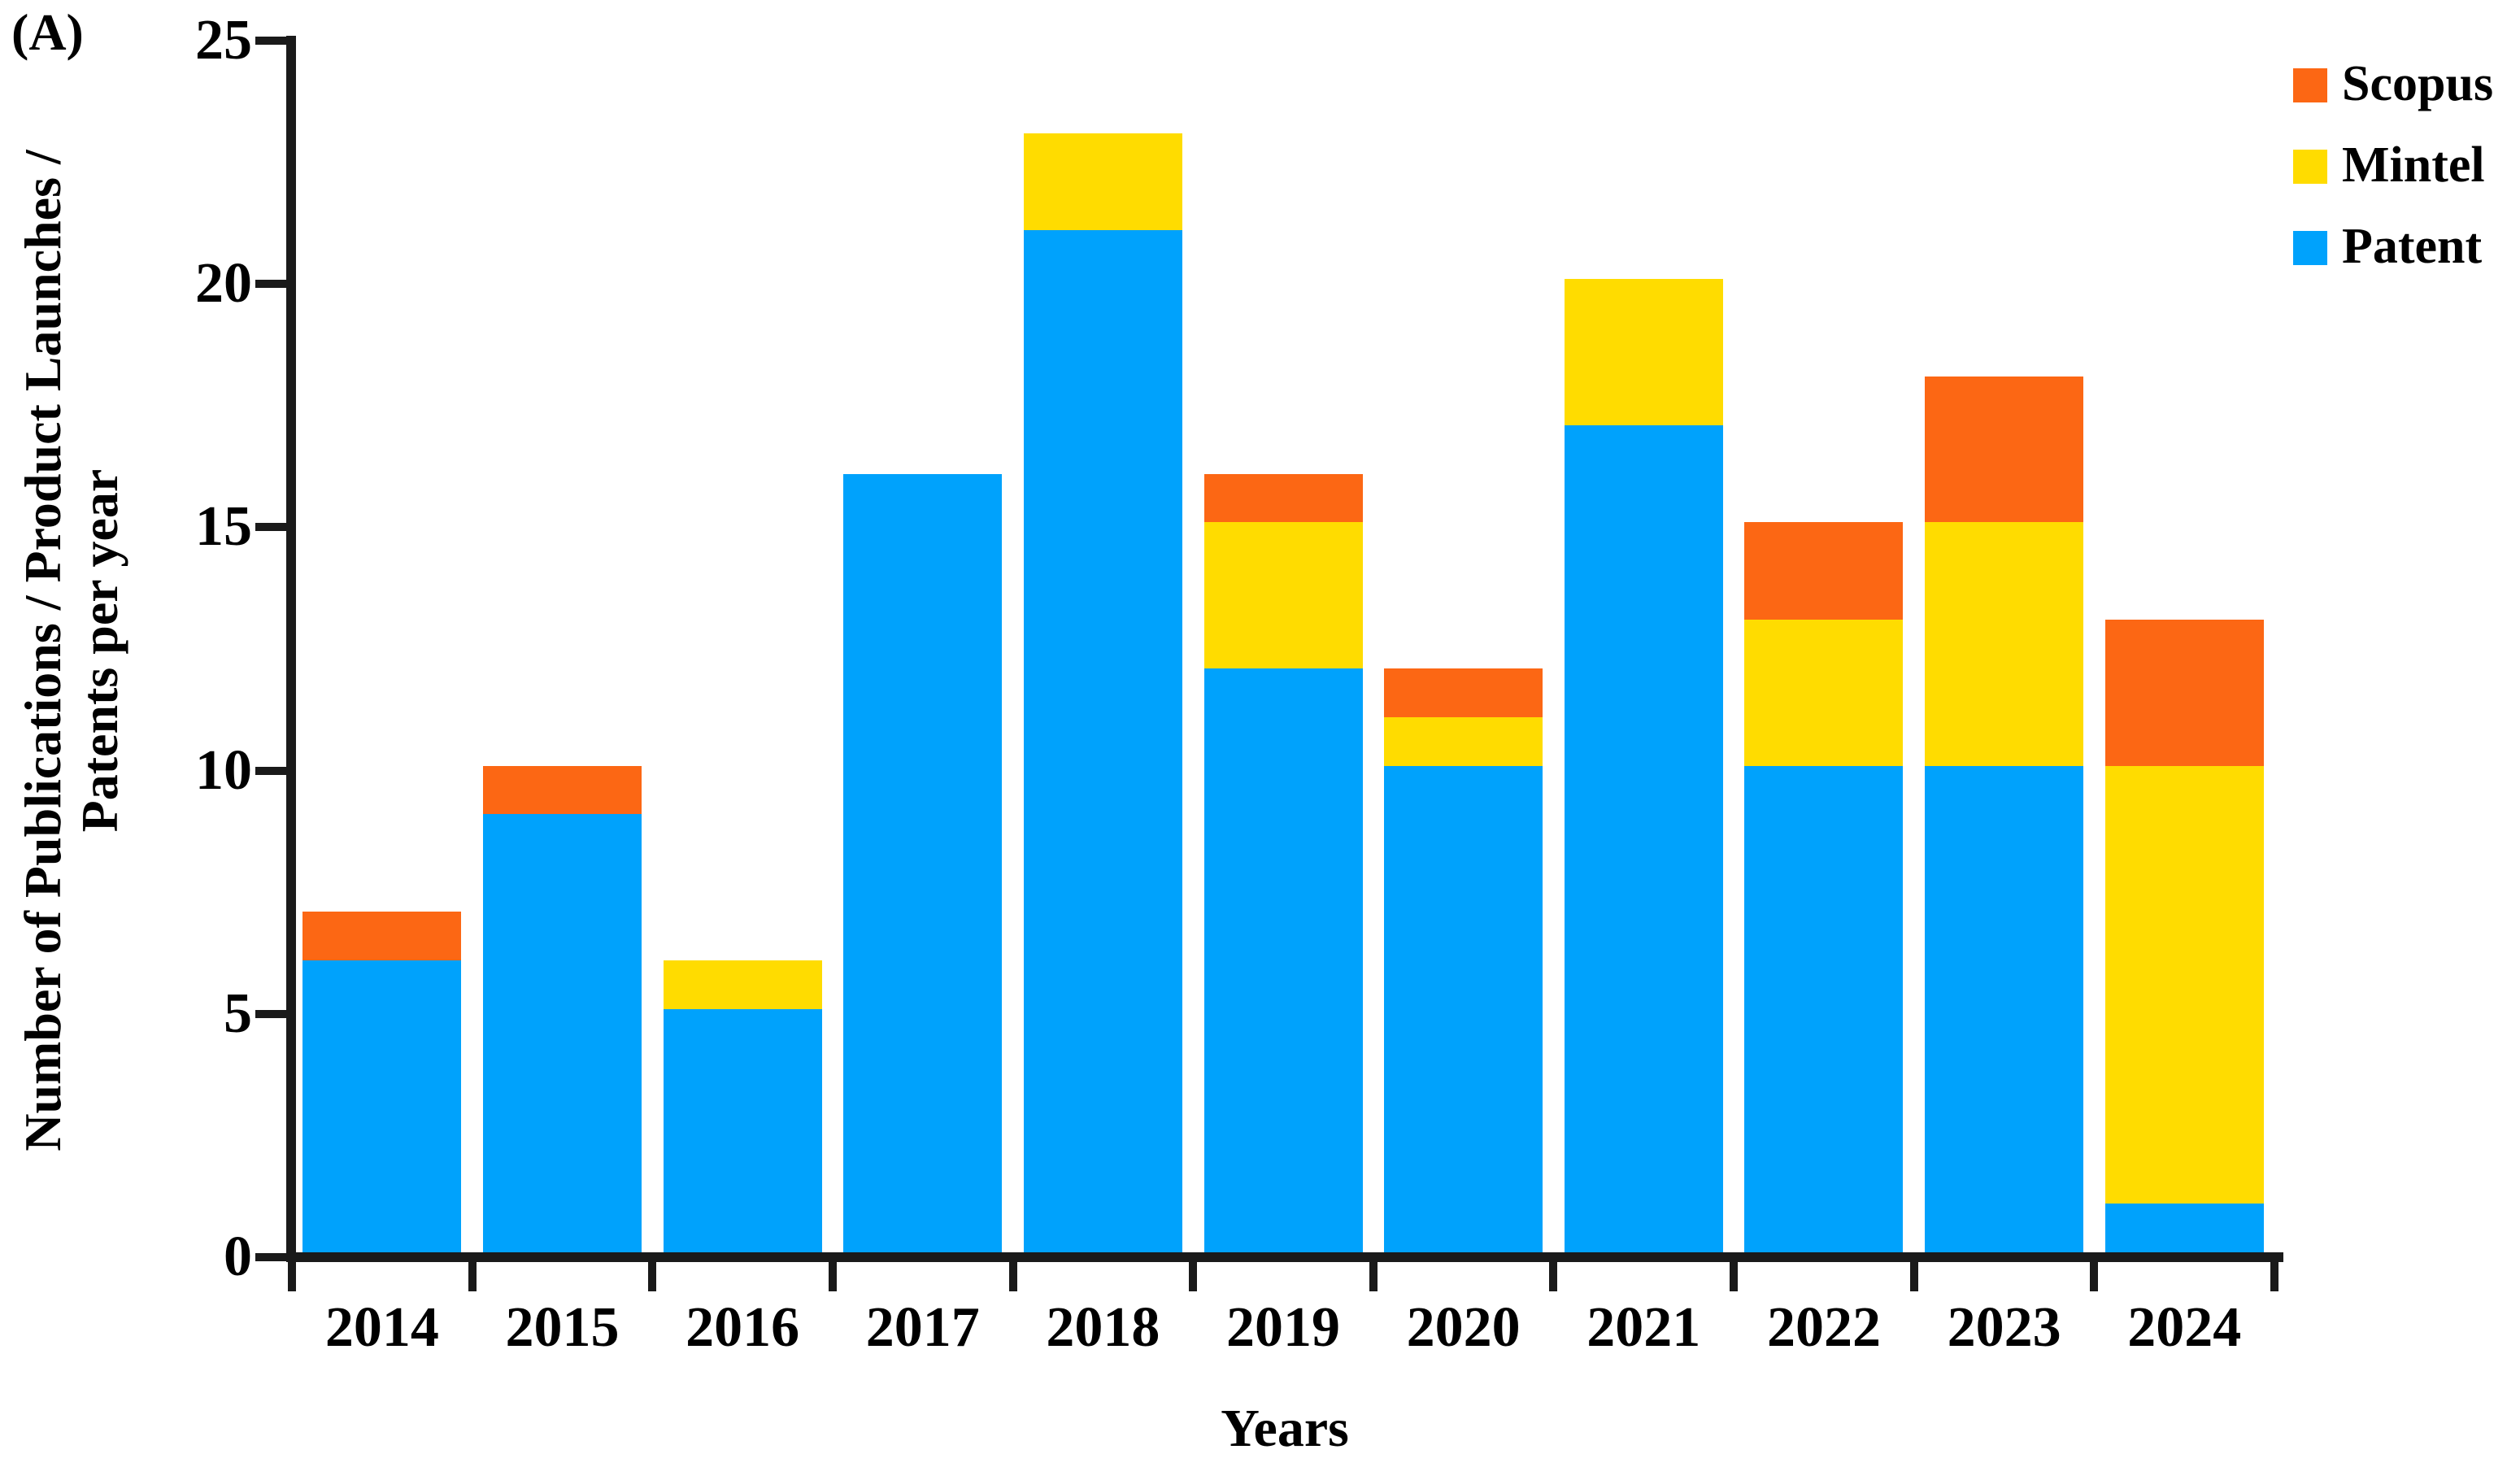 The height and width of the screenshot is (1467, 2520). What do you see at coordinates (562, 1033) in the screenshot?
I see `bar-segment-patent-2015` at bounding box center [562, 1033].